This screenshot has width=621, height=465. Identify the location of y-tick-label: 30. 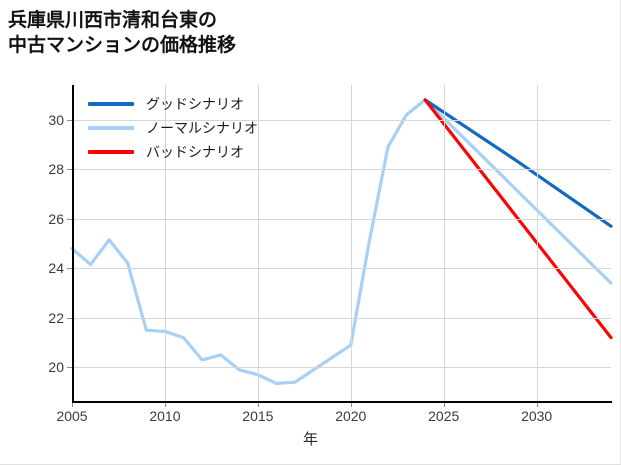
(56, 119).